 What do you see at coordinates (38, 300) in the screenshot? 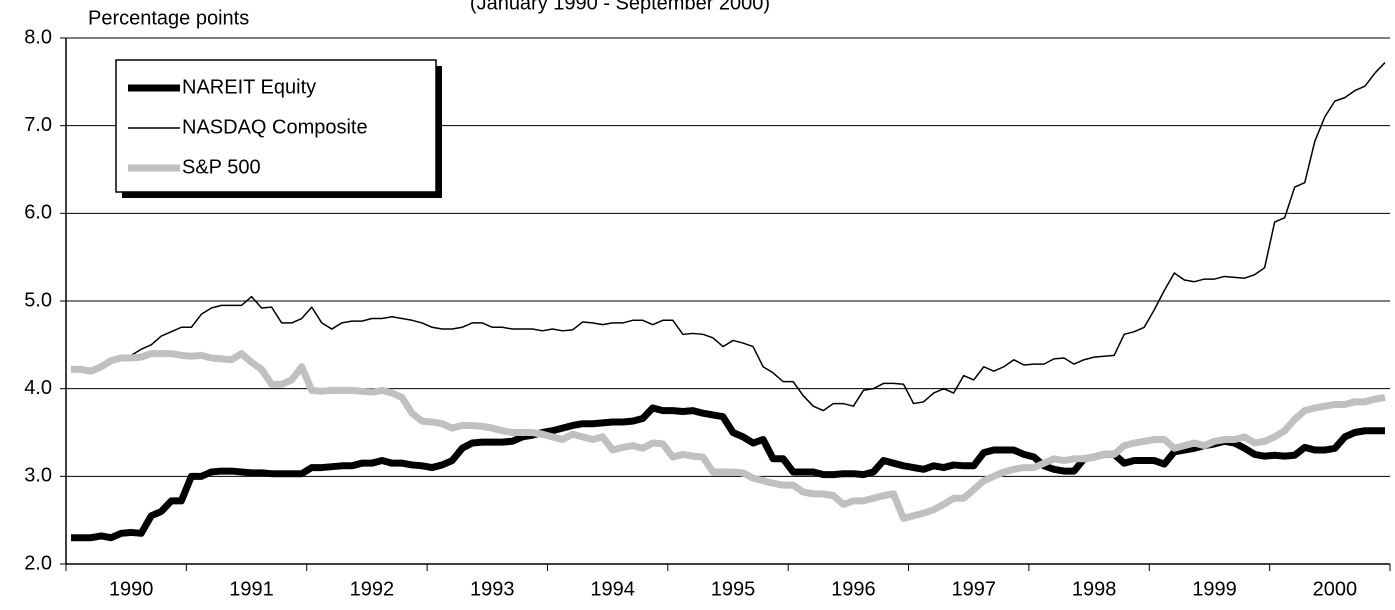
I see `y-tick-label: 5.0` at bounding box center [38, 300].